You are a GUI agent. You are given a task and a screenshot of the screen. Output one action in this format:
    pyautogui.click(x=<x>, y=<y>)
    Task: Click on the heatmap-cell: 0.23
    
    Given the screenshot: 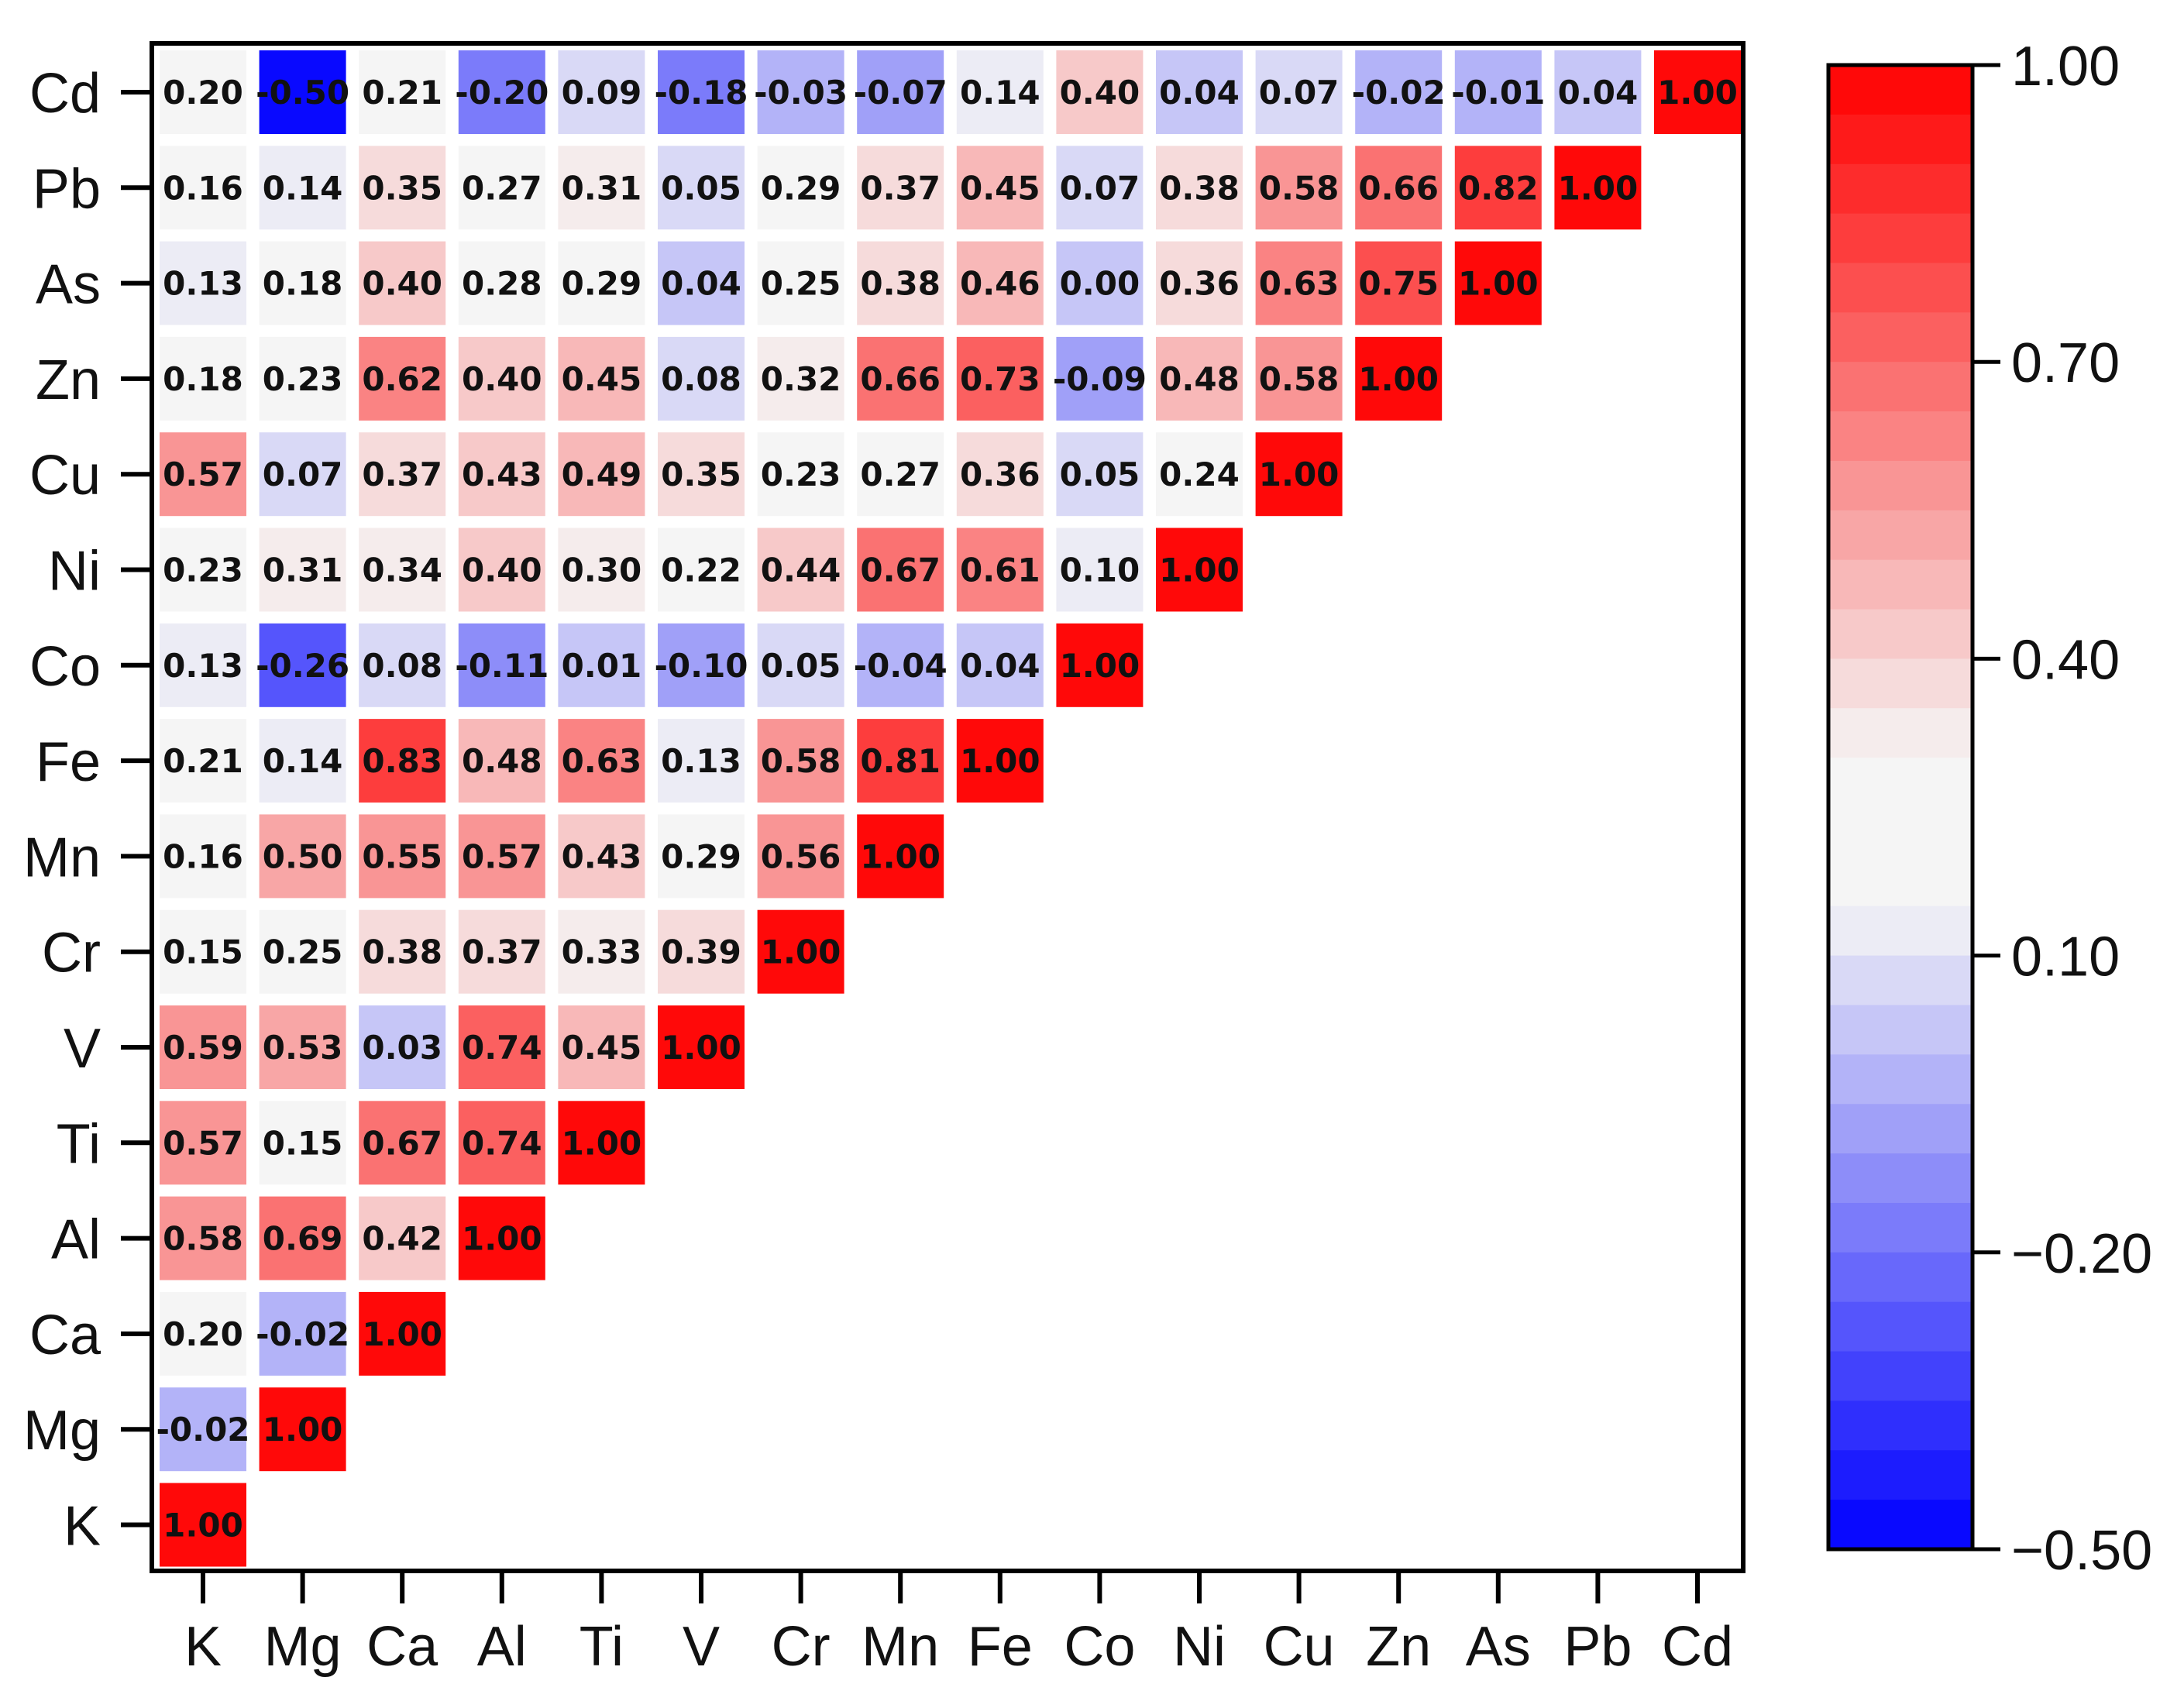 What is the action you would take?
    pyautogui.click(x=801, y=474)
    